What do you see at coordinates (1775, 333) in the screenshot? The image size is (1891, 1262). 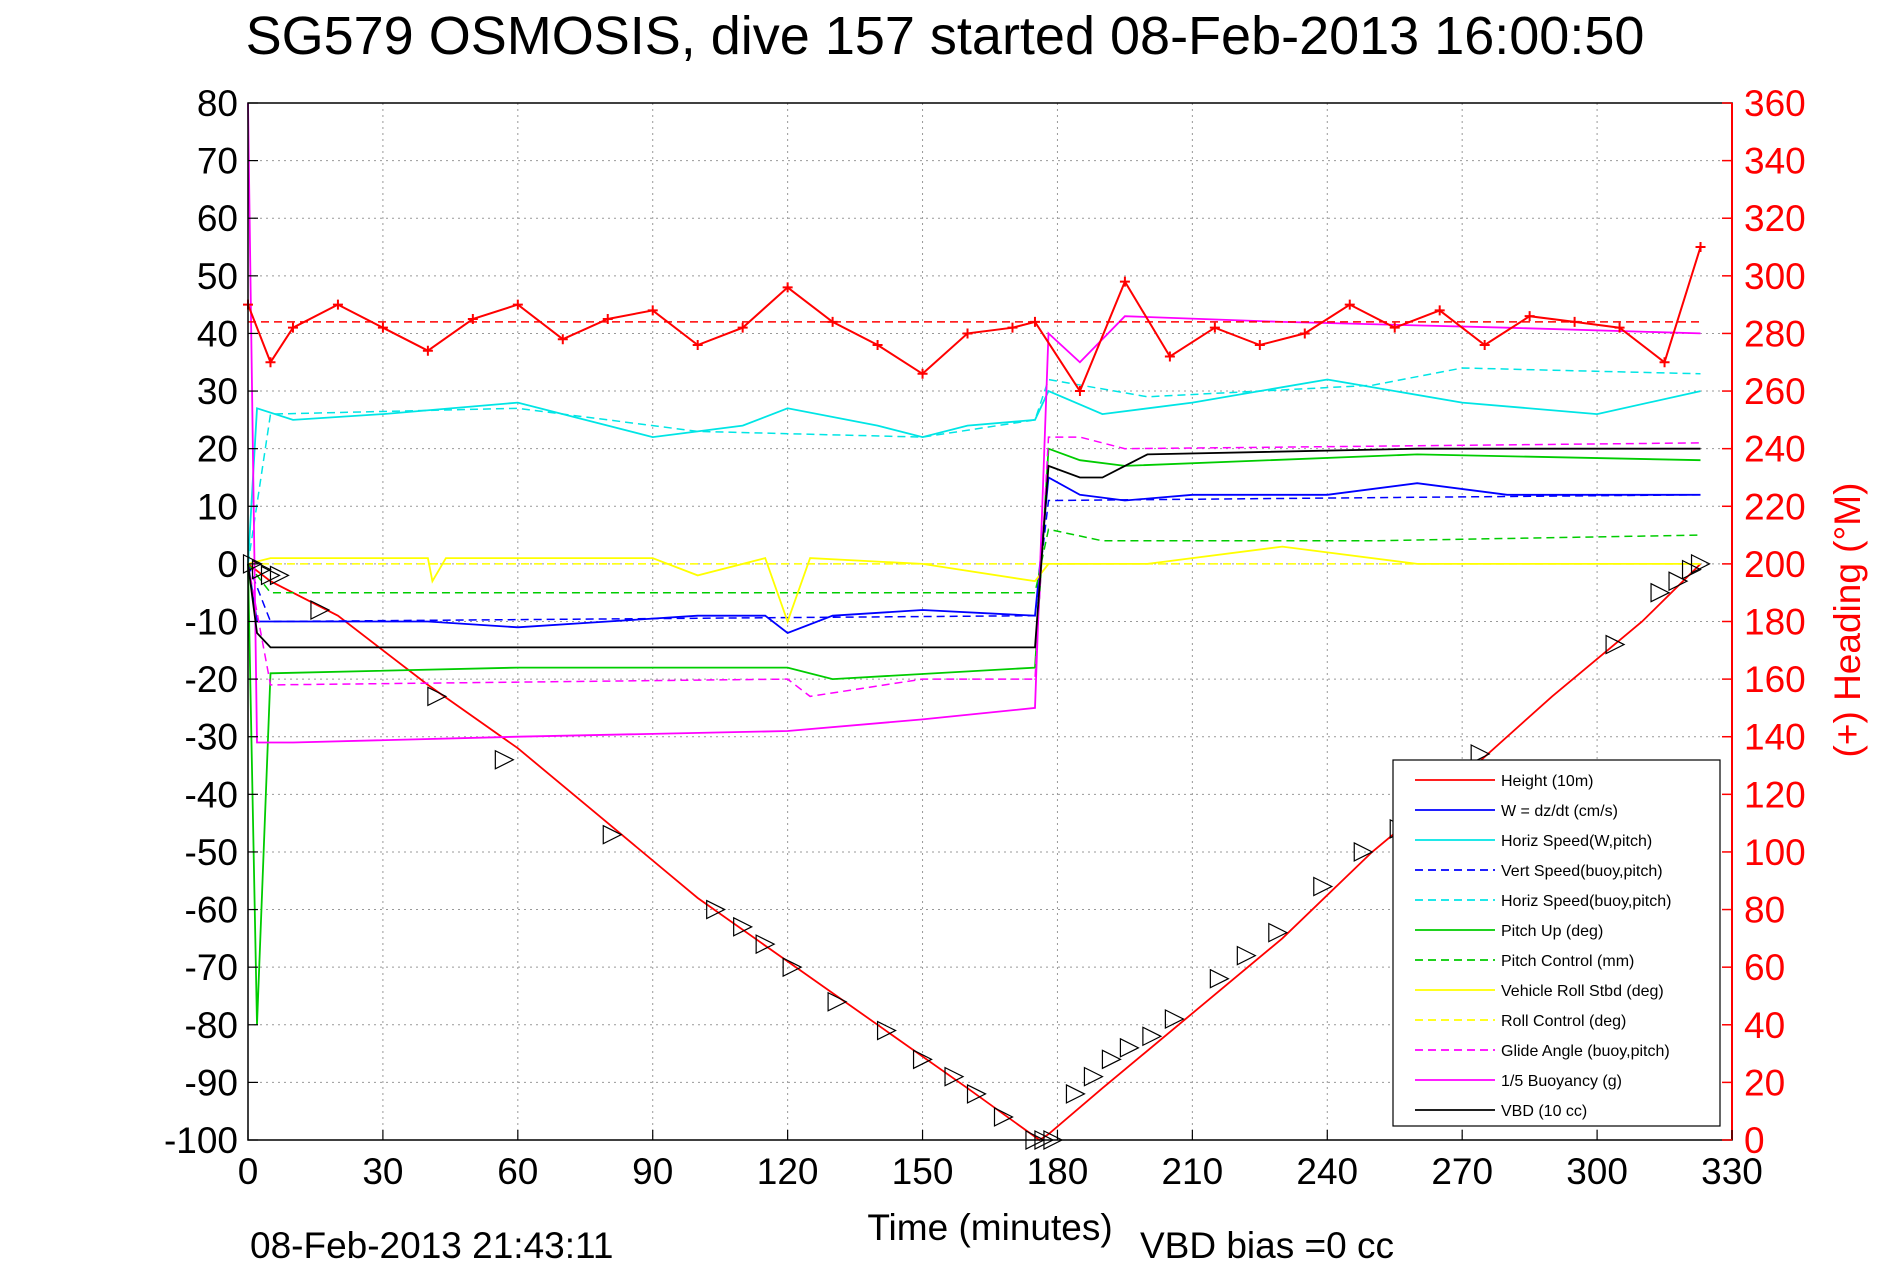 I see `y2-tick-label: 280` at bounding box center [1775, 333].